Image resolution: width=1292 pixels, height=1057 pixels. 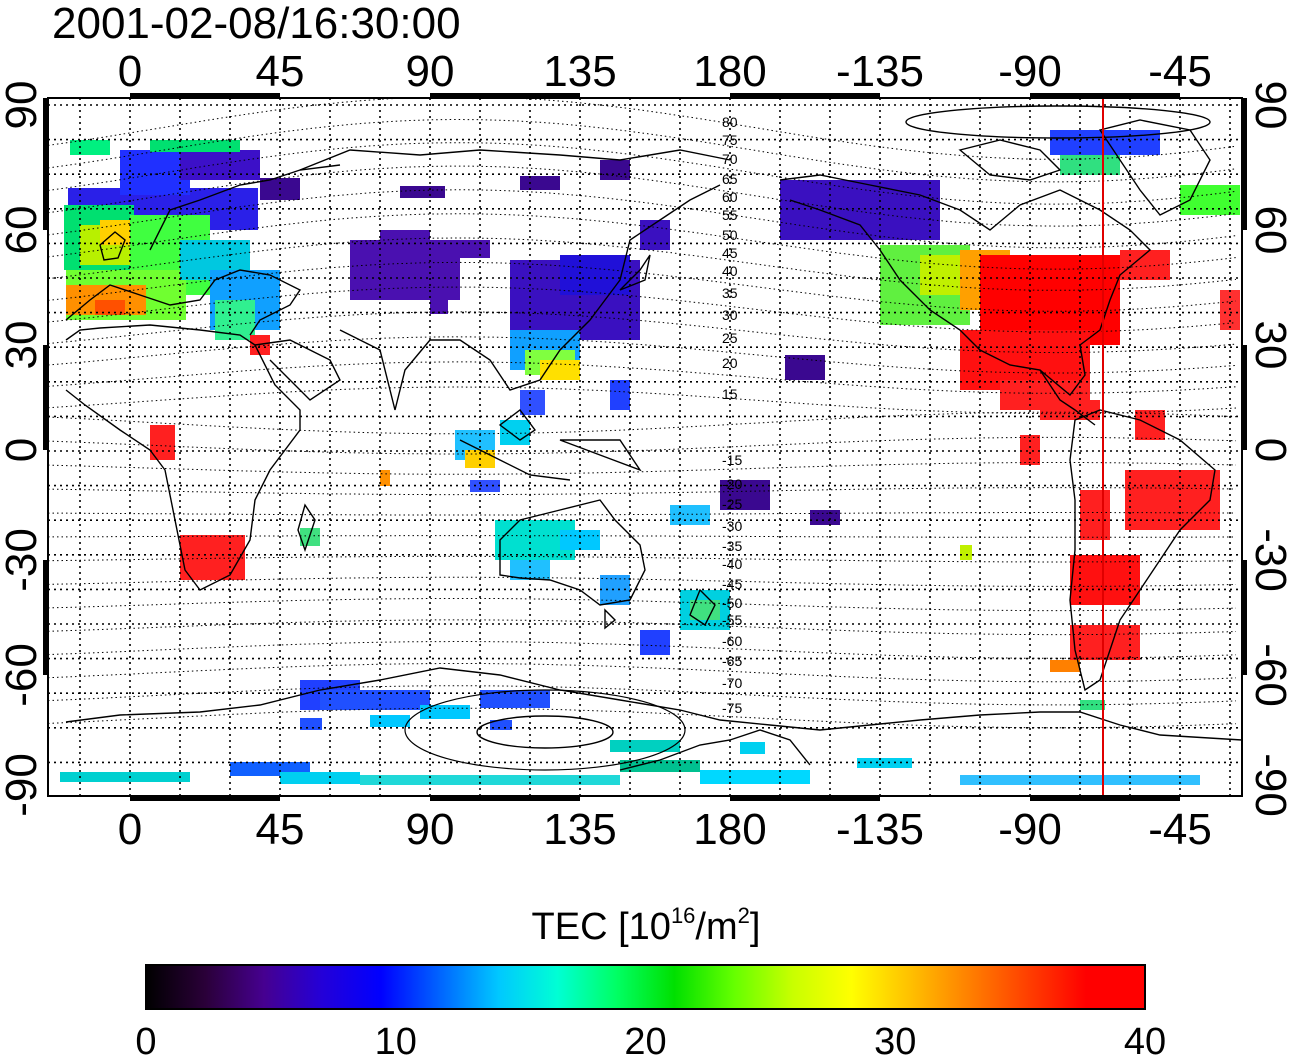 I want to click on lat-tick-label-left: -90, so click(x=23, y=785).